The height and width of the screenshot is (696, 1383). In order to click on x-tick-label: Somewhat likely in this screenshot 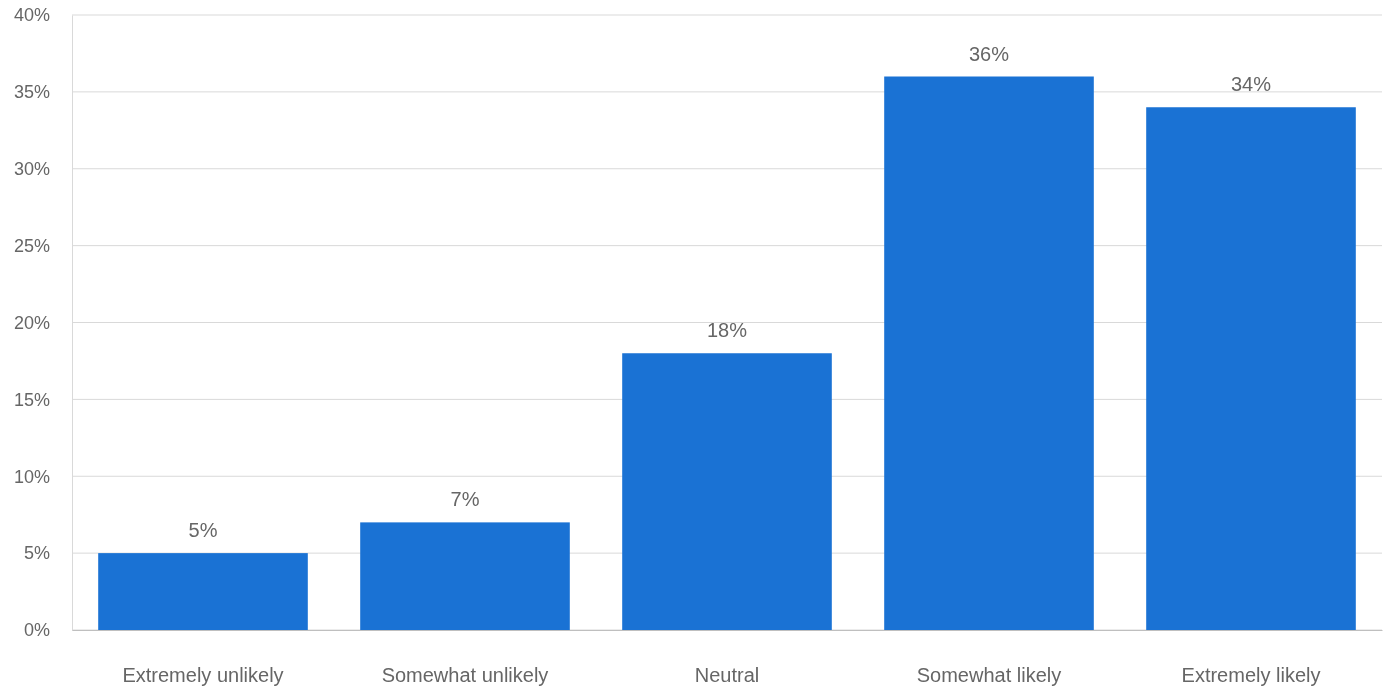, I will do `click(989, 675)`.